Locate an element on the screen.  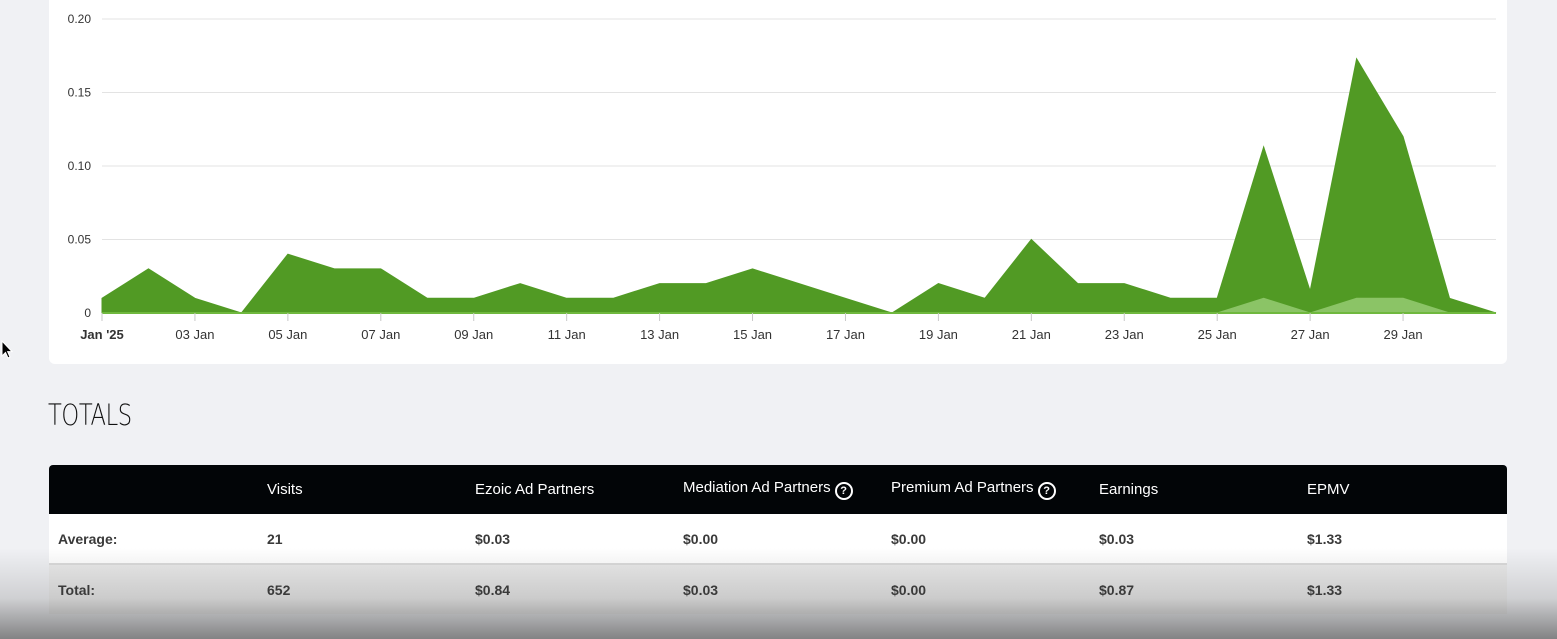
table-cell: Average: is located at coordinates (153, 539).